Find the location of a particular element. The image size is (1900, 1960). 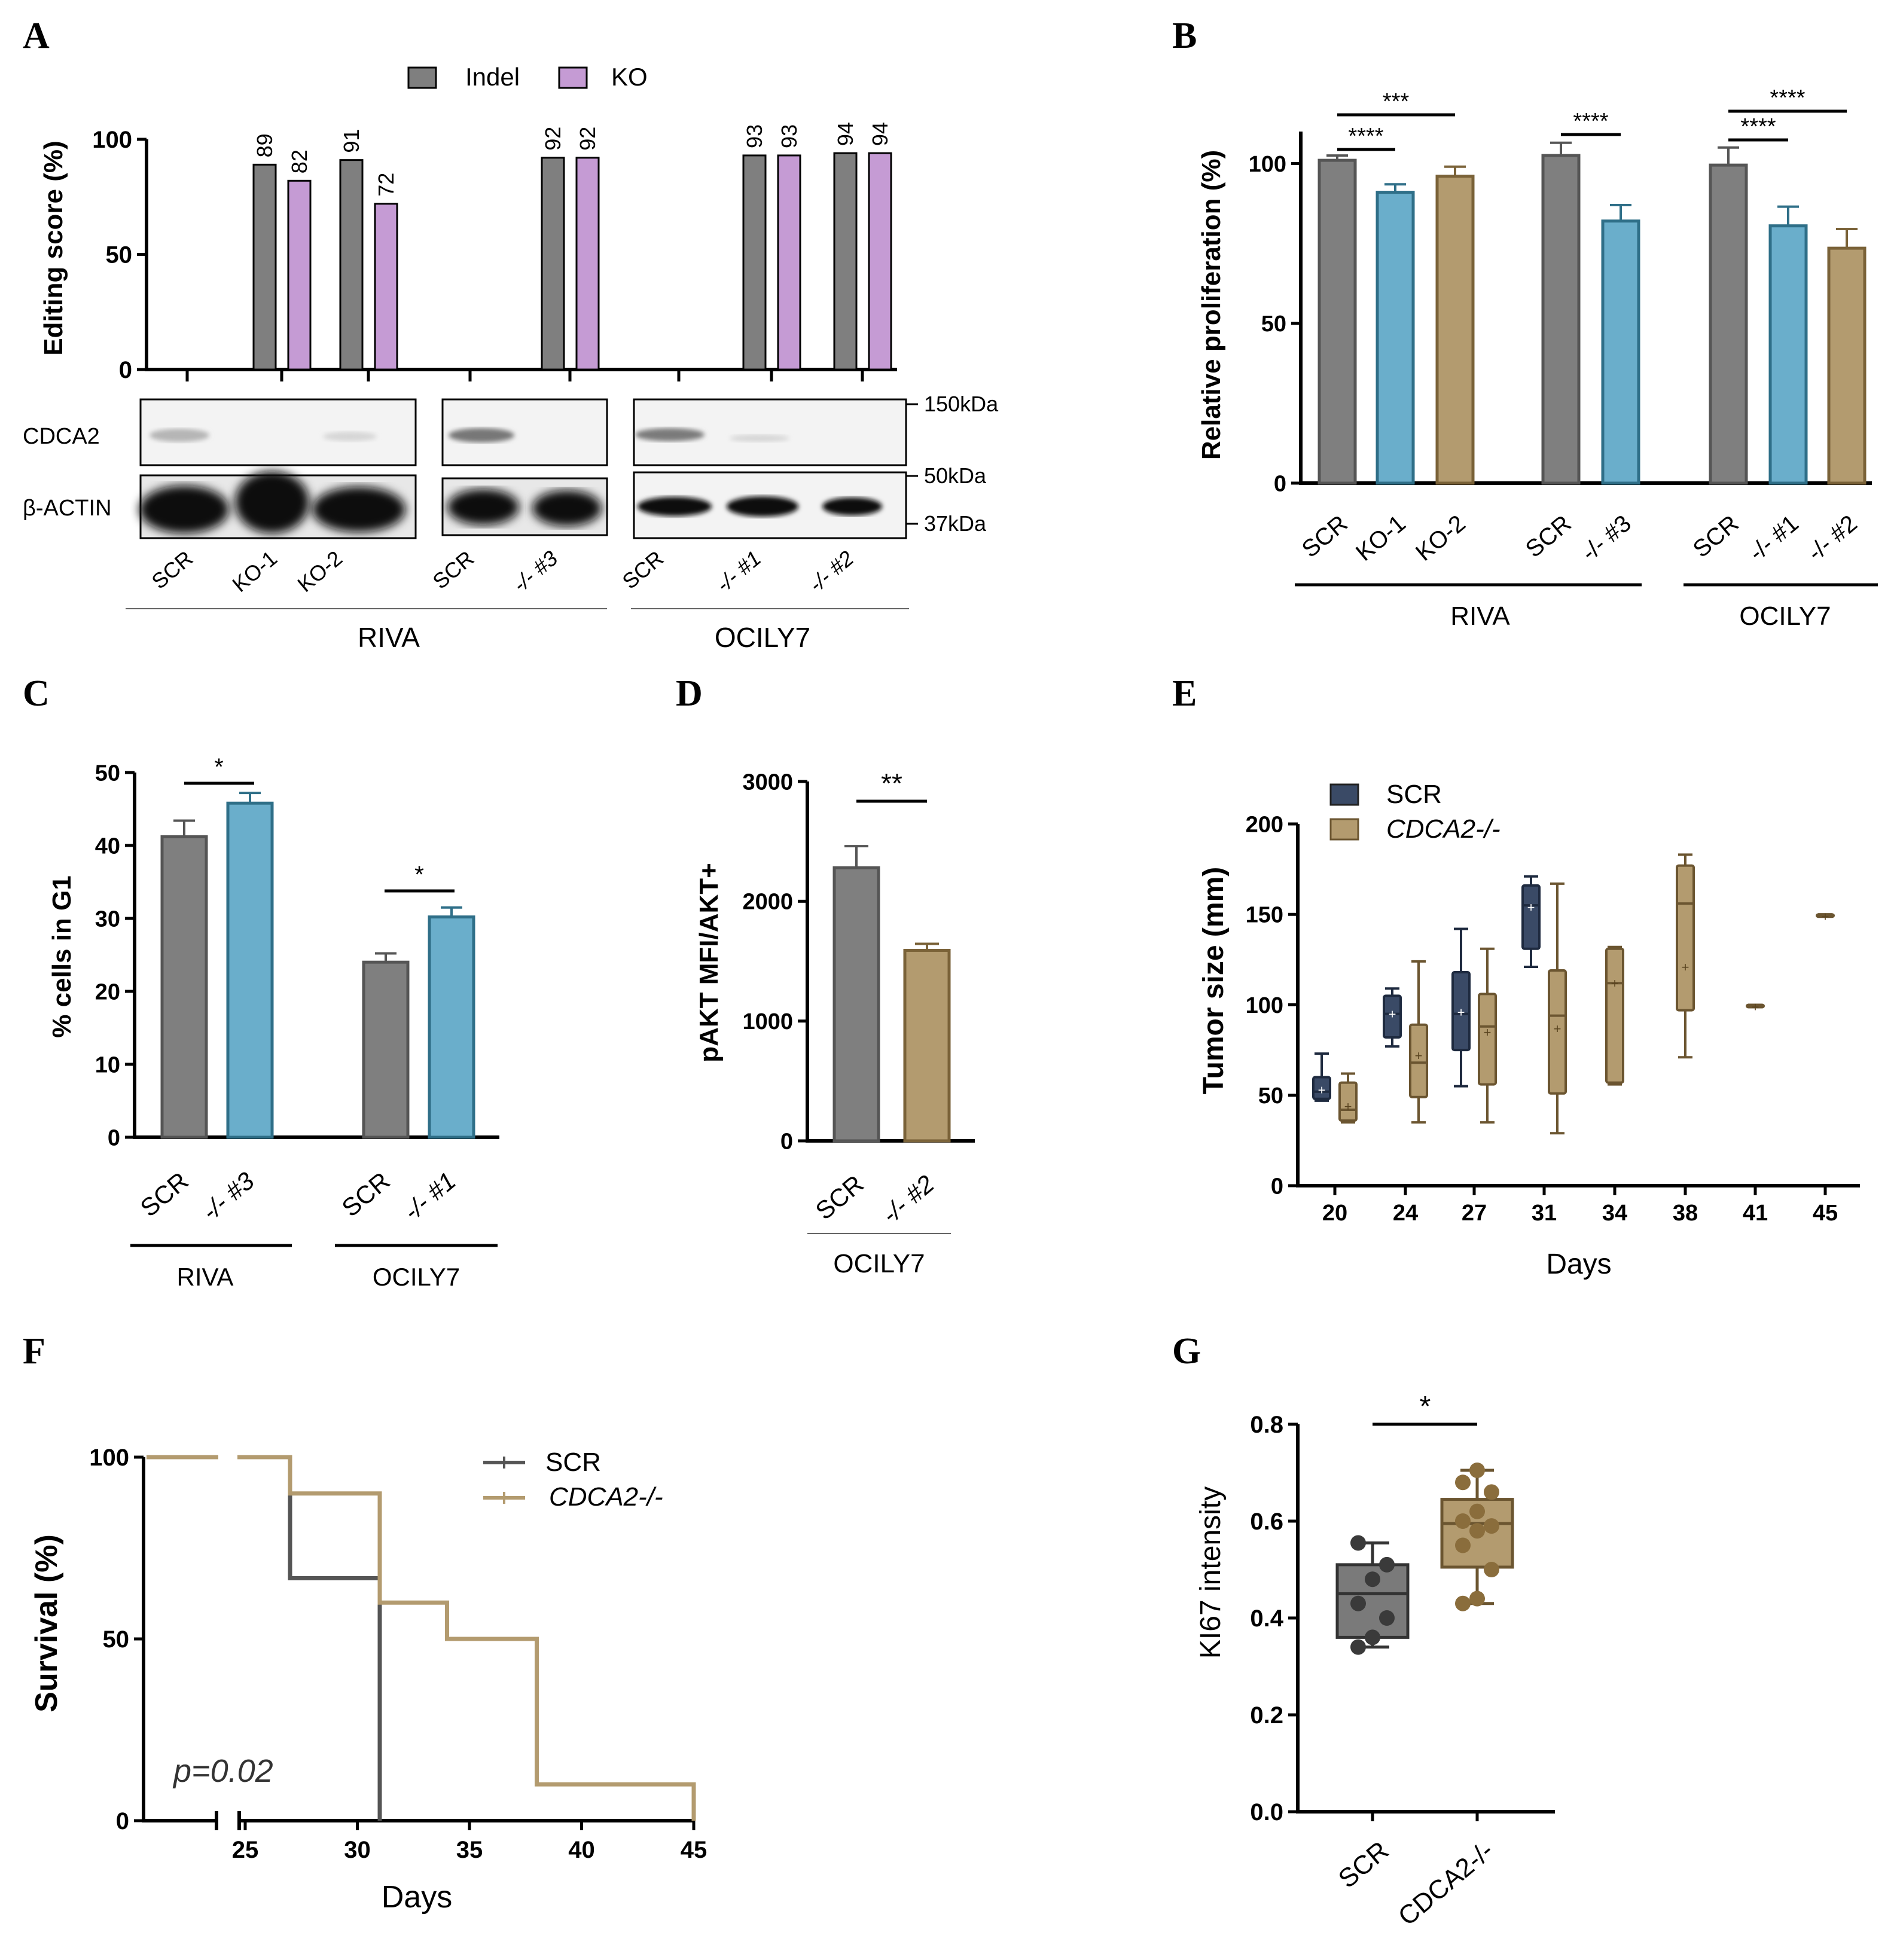

x-tick-label: 40 is located at coordinates (581, 1850).